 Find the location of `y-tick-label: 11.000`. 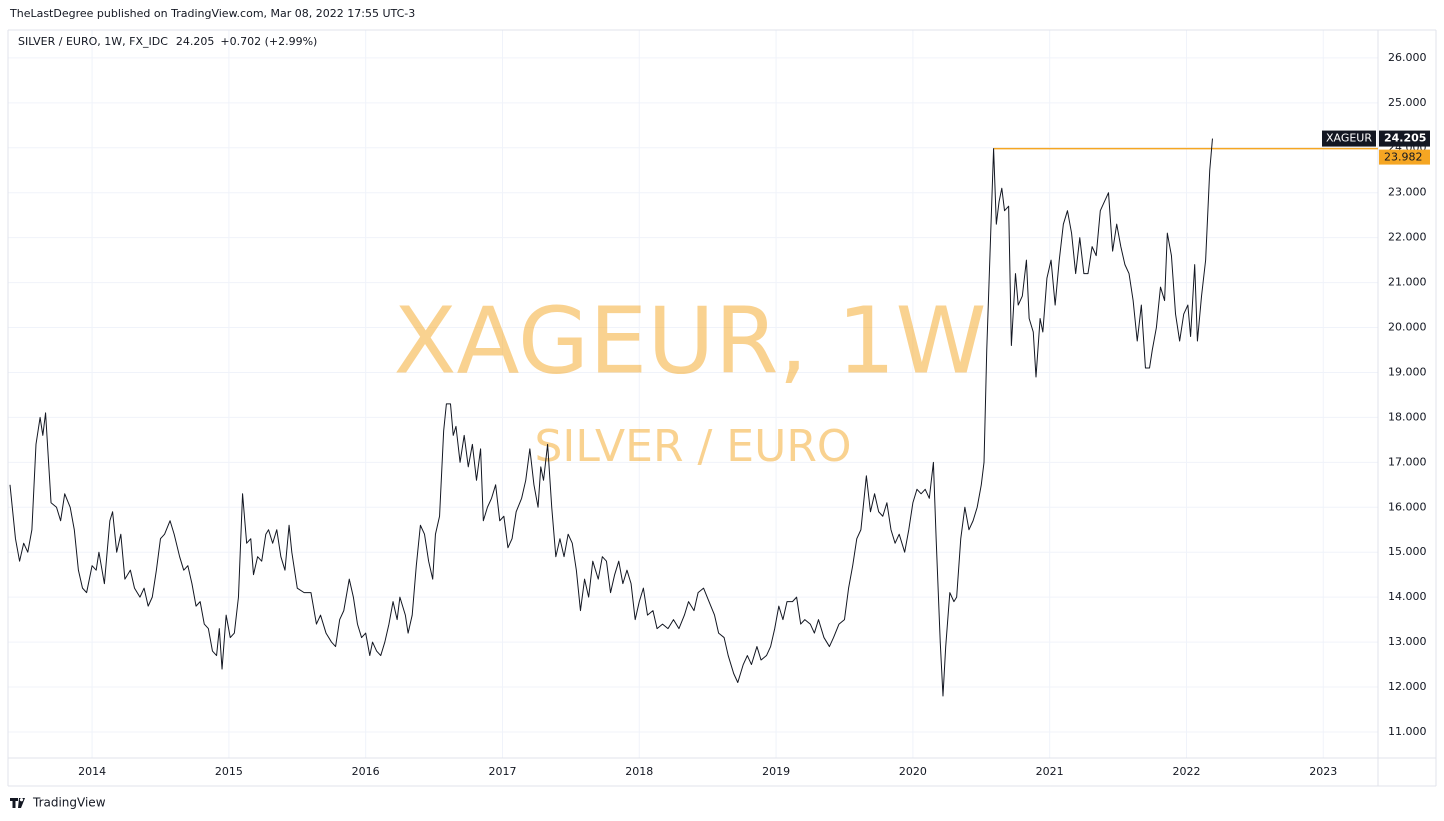

y-tick-label: 11.000 is located at coordinates (1407, 731).